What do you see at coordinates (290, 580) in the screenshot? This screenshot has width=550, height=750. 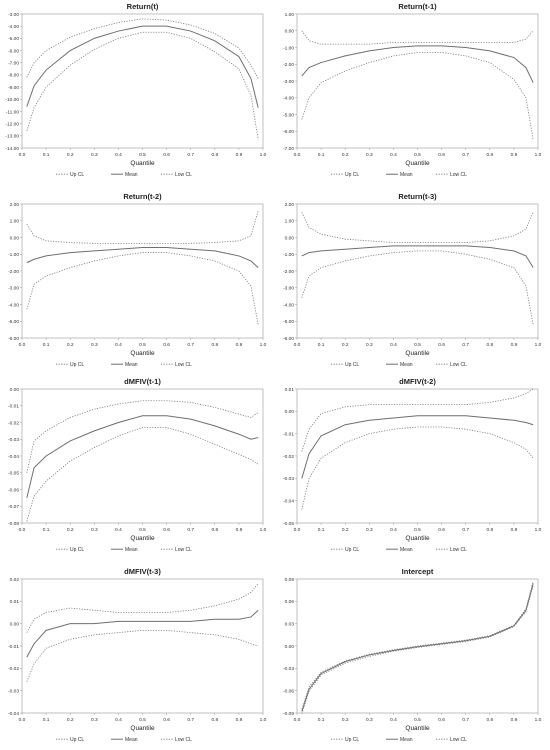 I see `y-tick-label: 0.09` at bounding box center [290, 580].